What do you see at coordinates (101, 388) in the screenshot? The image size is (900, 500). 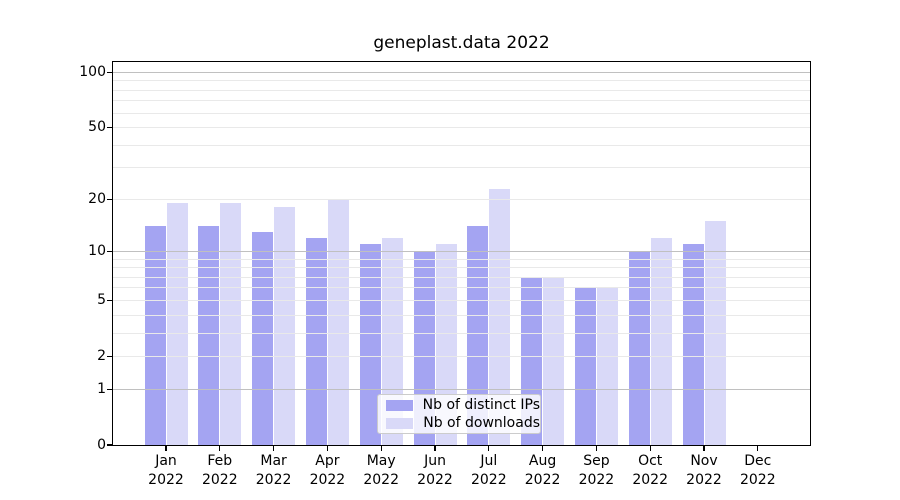 I see `y-tick-label: 1` at bounding box center [101, 388].